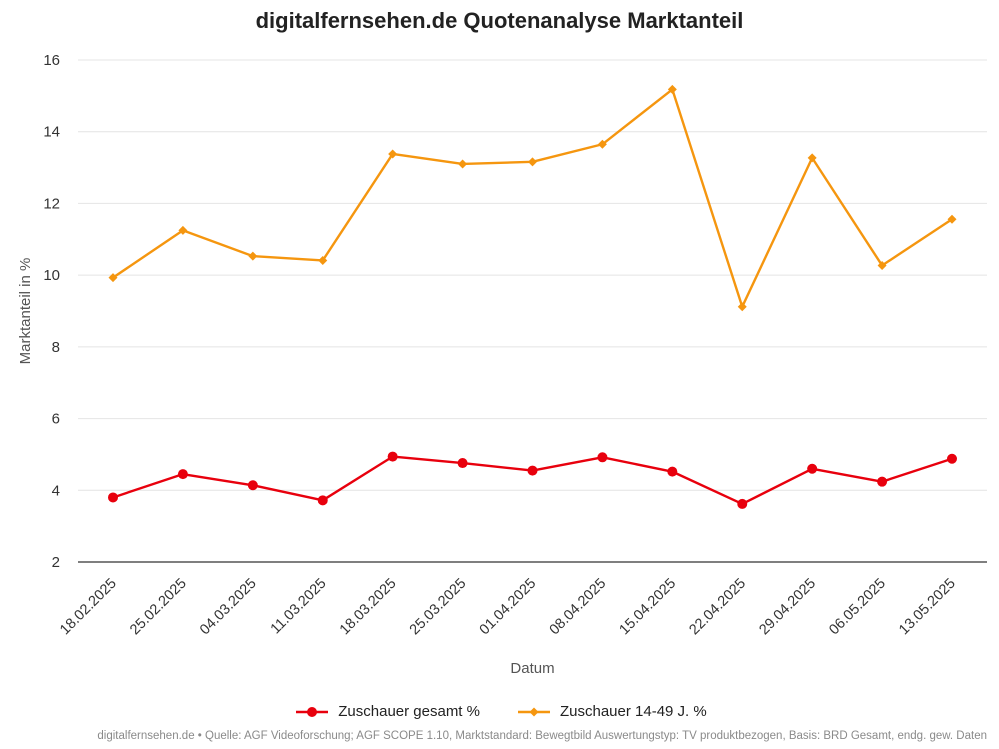  Describe the element at coordinates (88, 607) in the screenshot. I see `x-tick-label: 18.02.2025` at that location.